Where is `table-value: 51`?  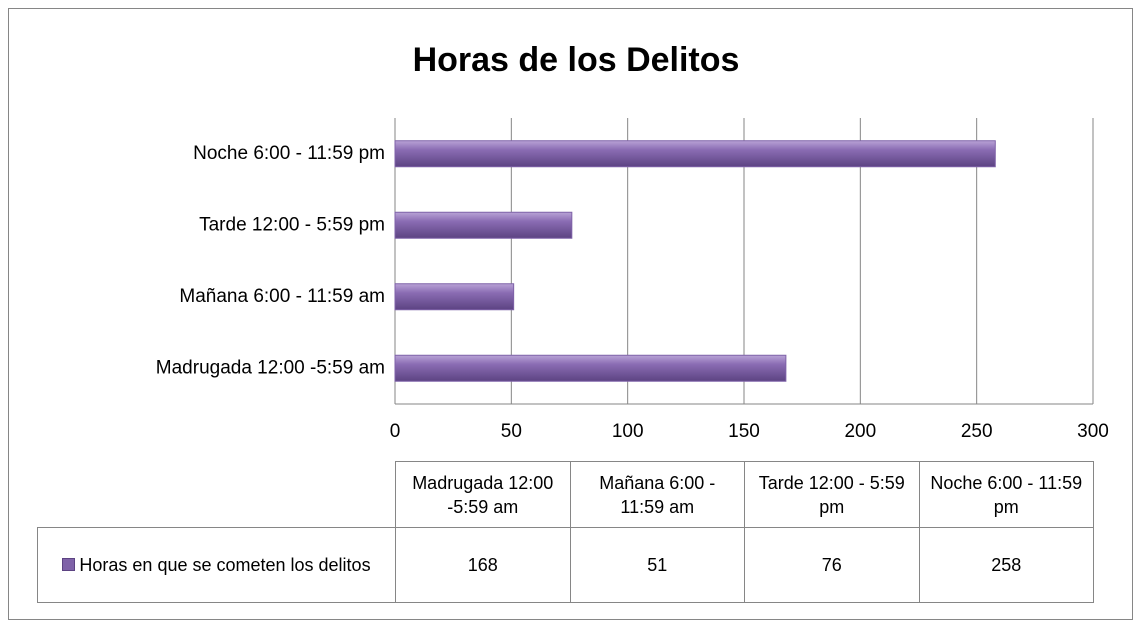
table-value: 51 is located at coordinates (657, 565).